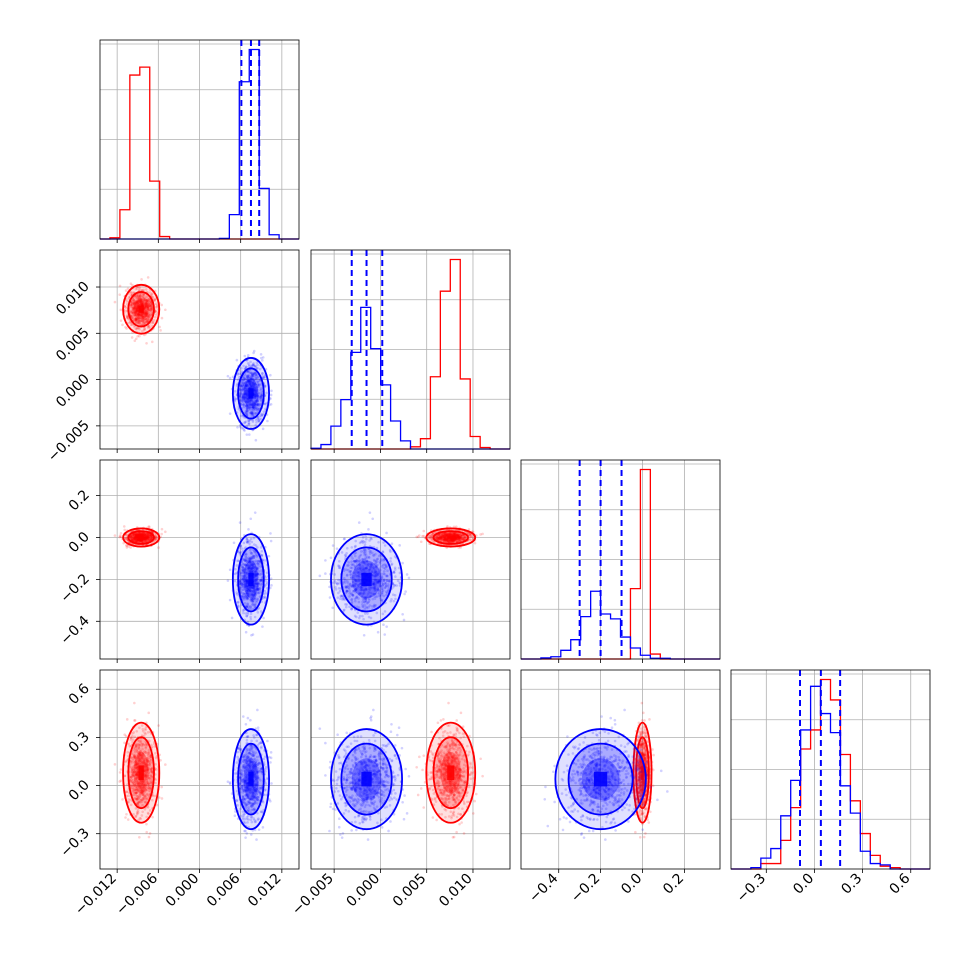 The width and height of the screenshot is (970, 970). Describe the element at coordinates (620, 625) in the screenshot. I see `histogram-line` at that location.